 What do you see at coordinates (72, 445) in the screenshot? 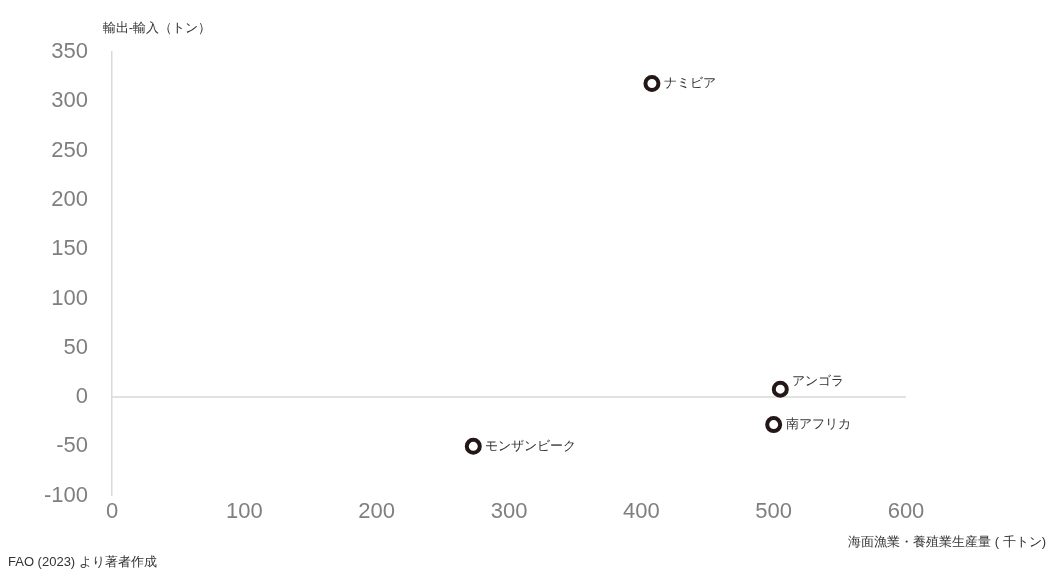
I see `y-tick-label: -50` at bounding box center [72, 445].